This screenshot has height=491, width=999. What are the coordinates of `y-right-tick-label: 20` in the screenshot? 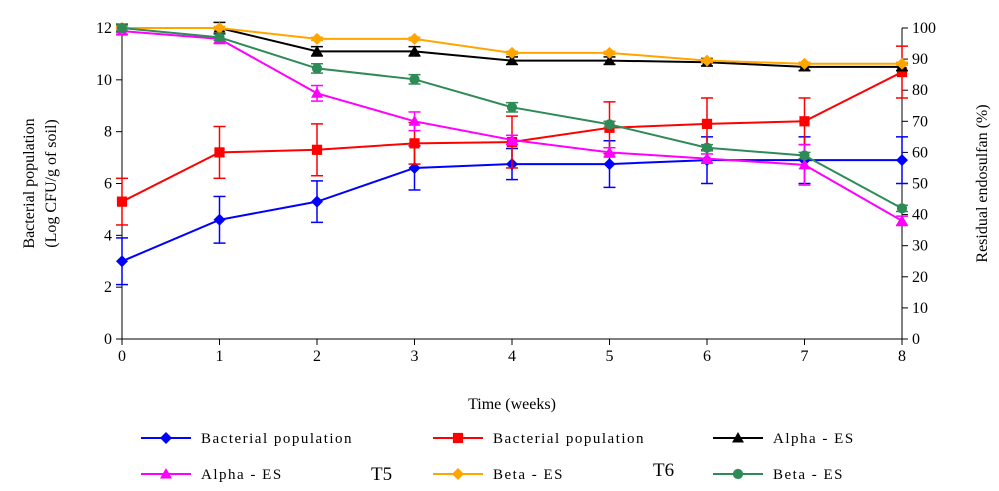 It's located at (920, 277).